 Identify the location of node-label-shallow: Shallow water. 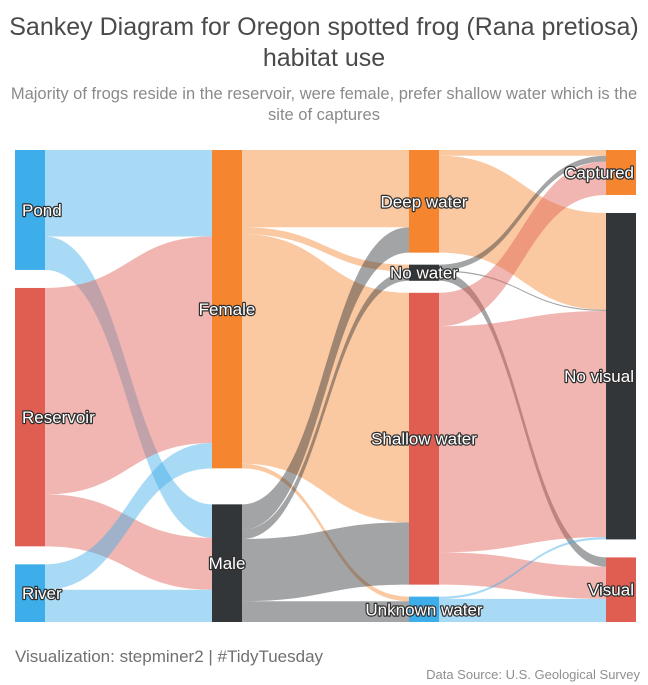
(424, 439).